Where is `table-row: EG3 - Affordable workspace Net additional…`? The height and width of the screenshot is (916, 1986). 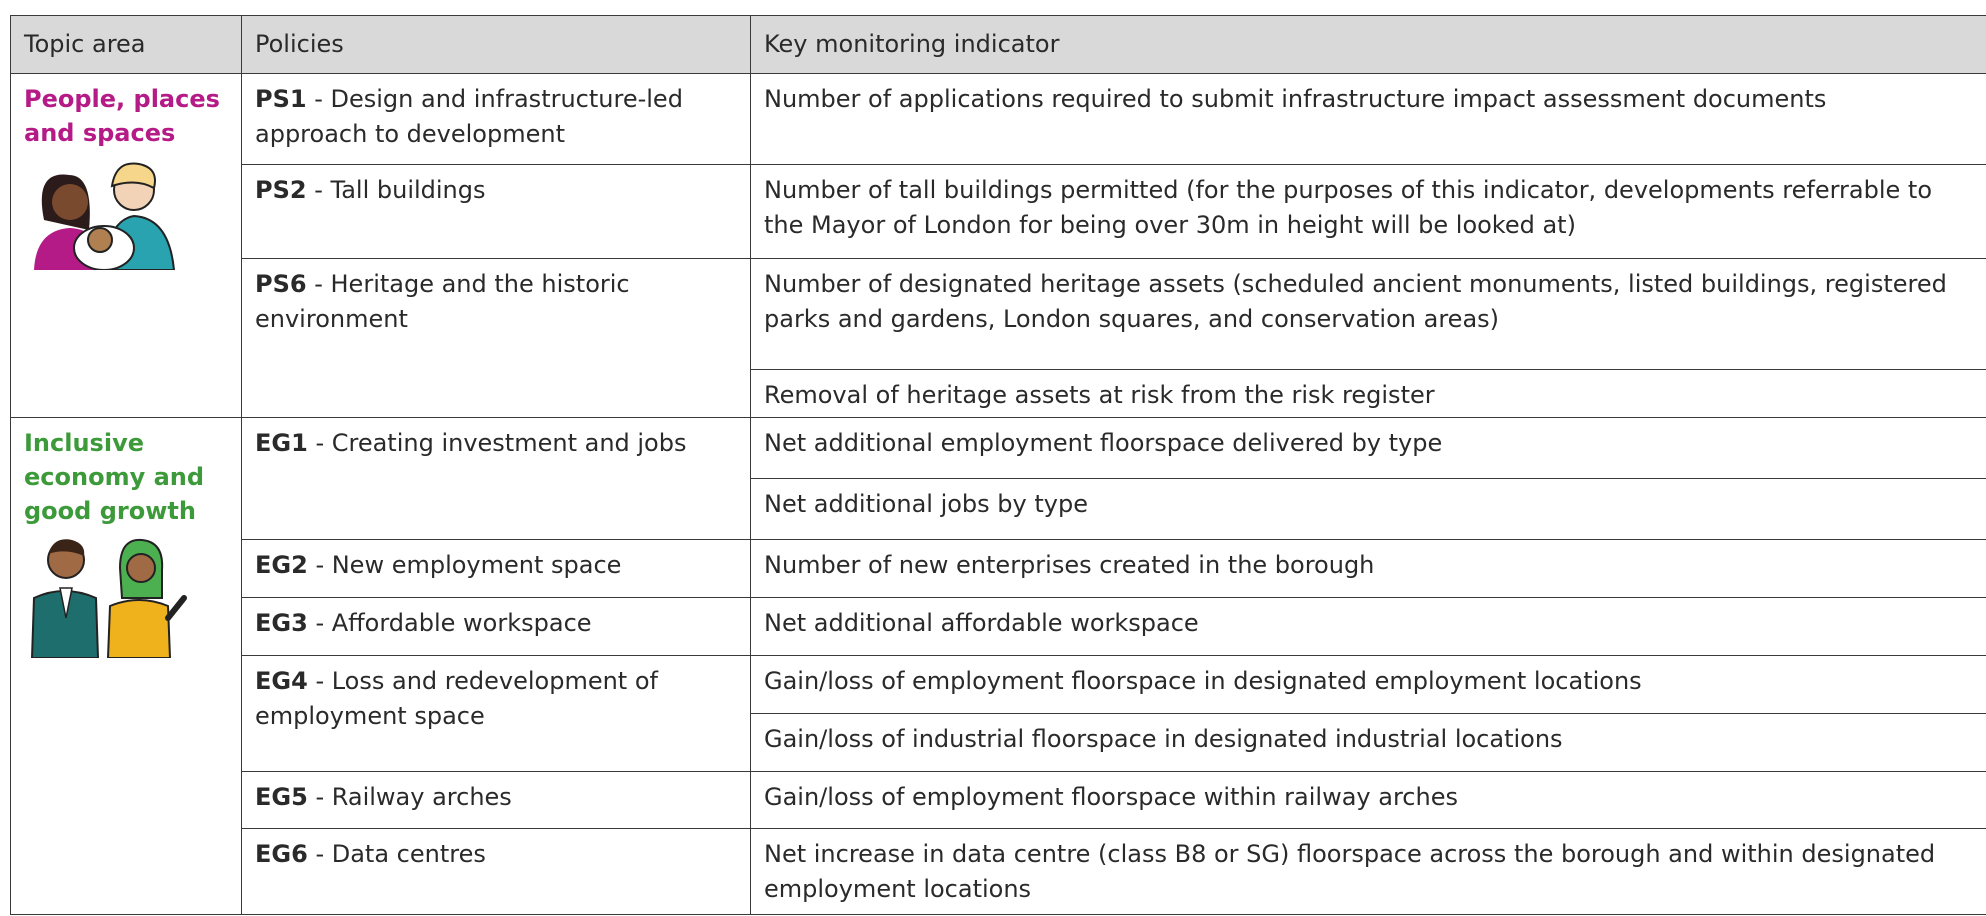 table-row: EG3 - Affordable workspace Net additional… is located at coordinates (998, 626).